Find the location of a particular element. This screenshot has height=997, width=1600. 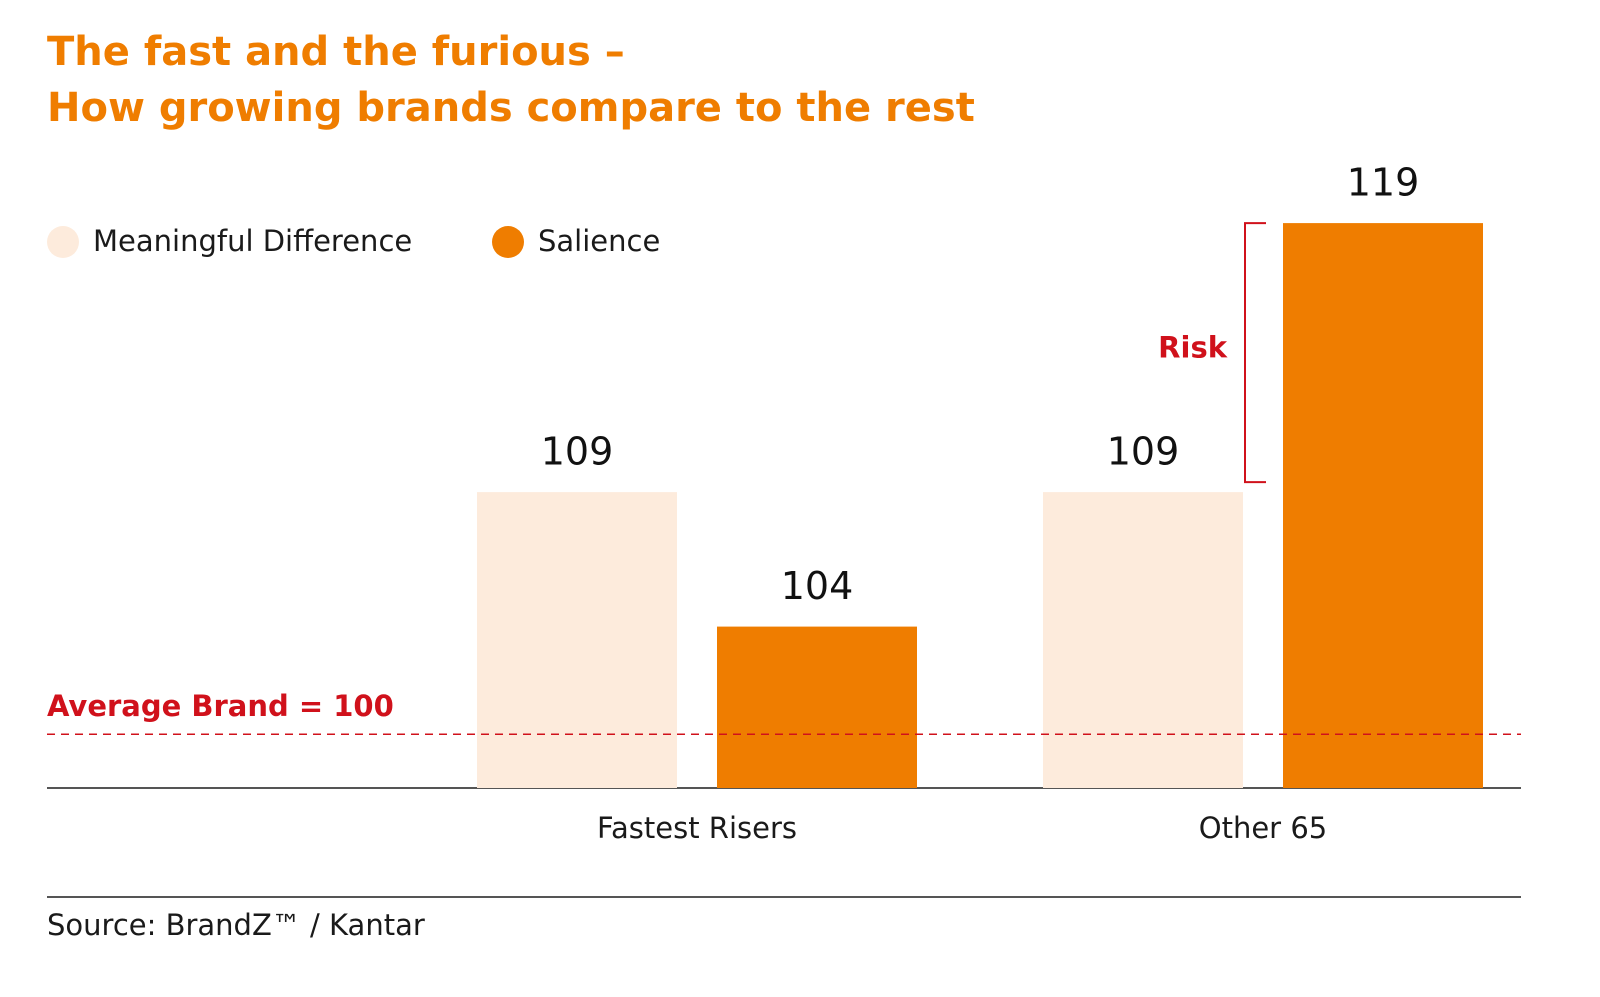

risk-bracket is located at coordinates (1255, 353).